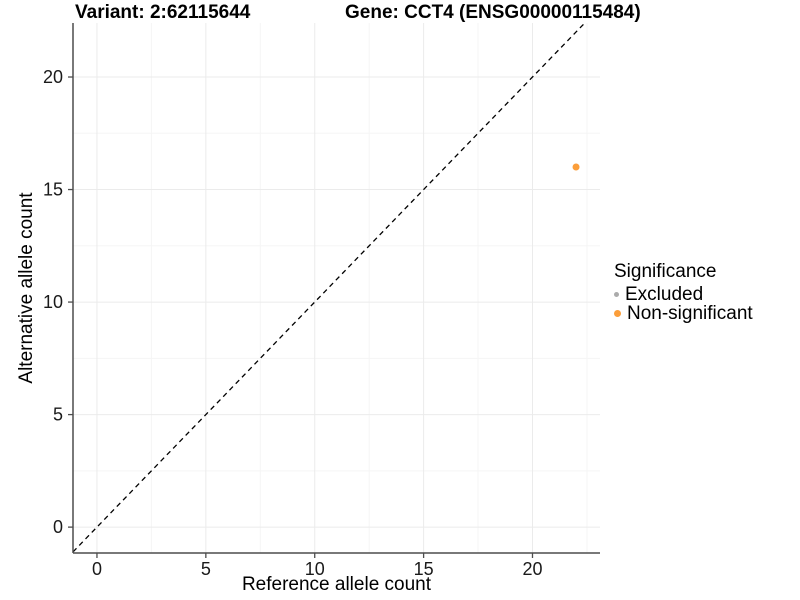 The image size is (800, 600). I want to click on x-tick-label: 10, so click(315, 569).